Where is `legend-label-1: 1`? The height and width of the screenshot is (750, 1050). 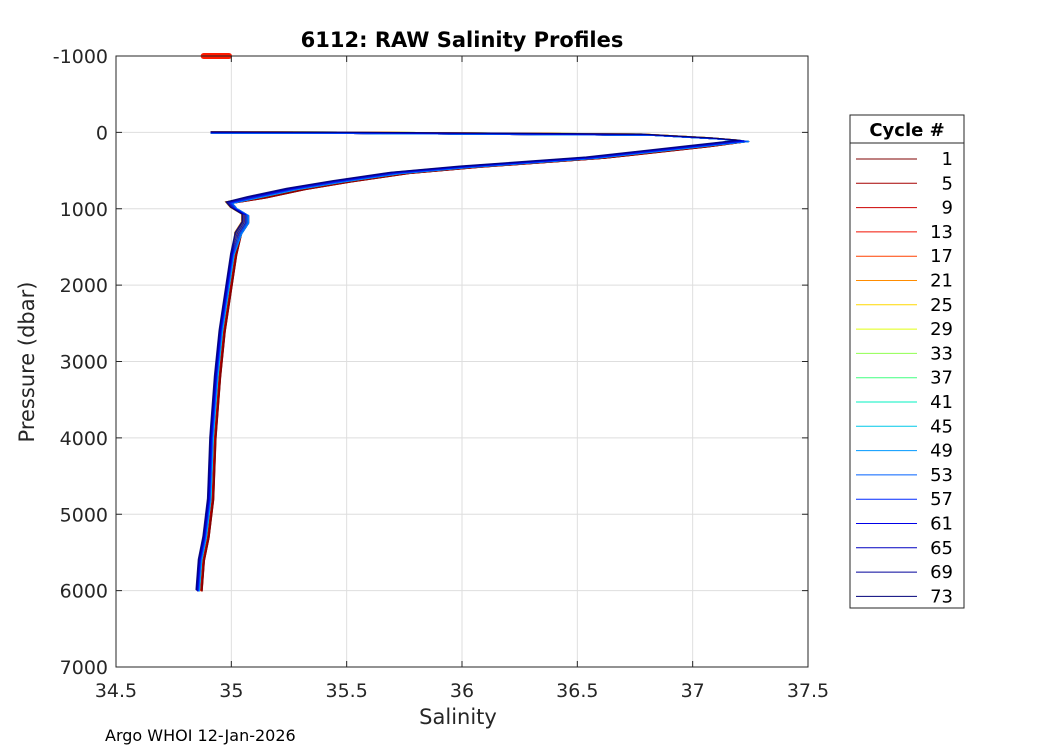 legend-label-1: 1 is located at coordinates (947, 159).